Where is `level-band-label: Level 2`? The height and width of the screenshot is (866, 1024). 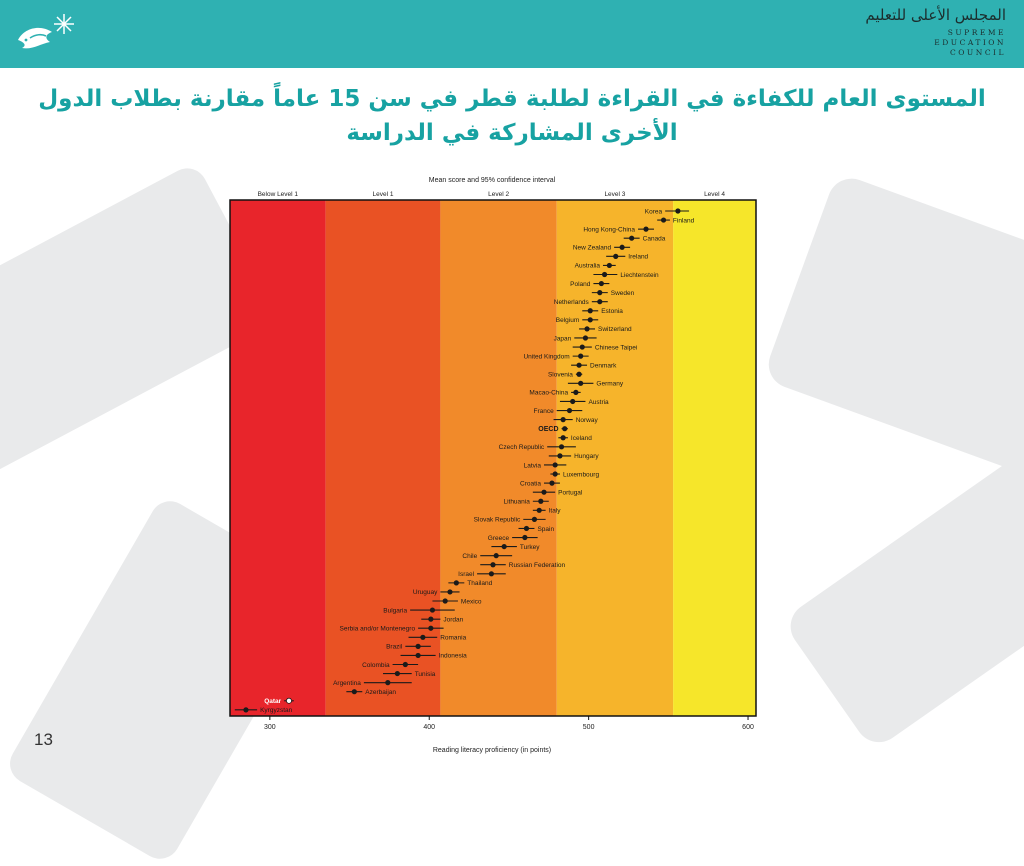
level-band-label: Level 2 is located at coordinates (498, 194).